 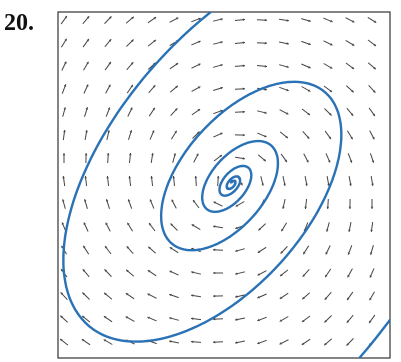 I want to click on problem-number: 20., so click(x=19, y=23).